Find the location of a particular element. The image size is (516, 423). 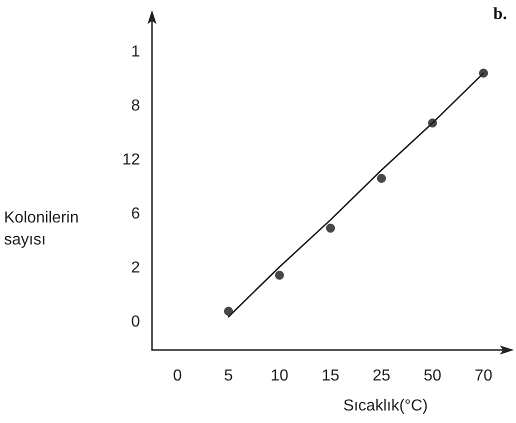

x-tick-label: 10 is located at coordinates (279, 376).